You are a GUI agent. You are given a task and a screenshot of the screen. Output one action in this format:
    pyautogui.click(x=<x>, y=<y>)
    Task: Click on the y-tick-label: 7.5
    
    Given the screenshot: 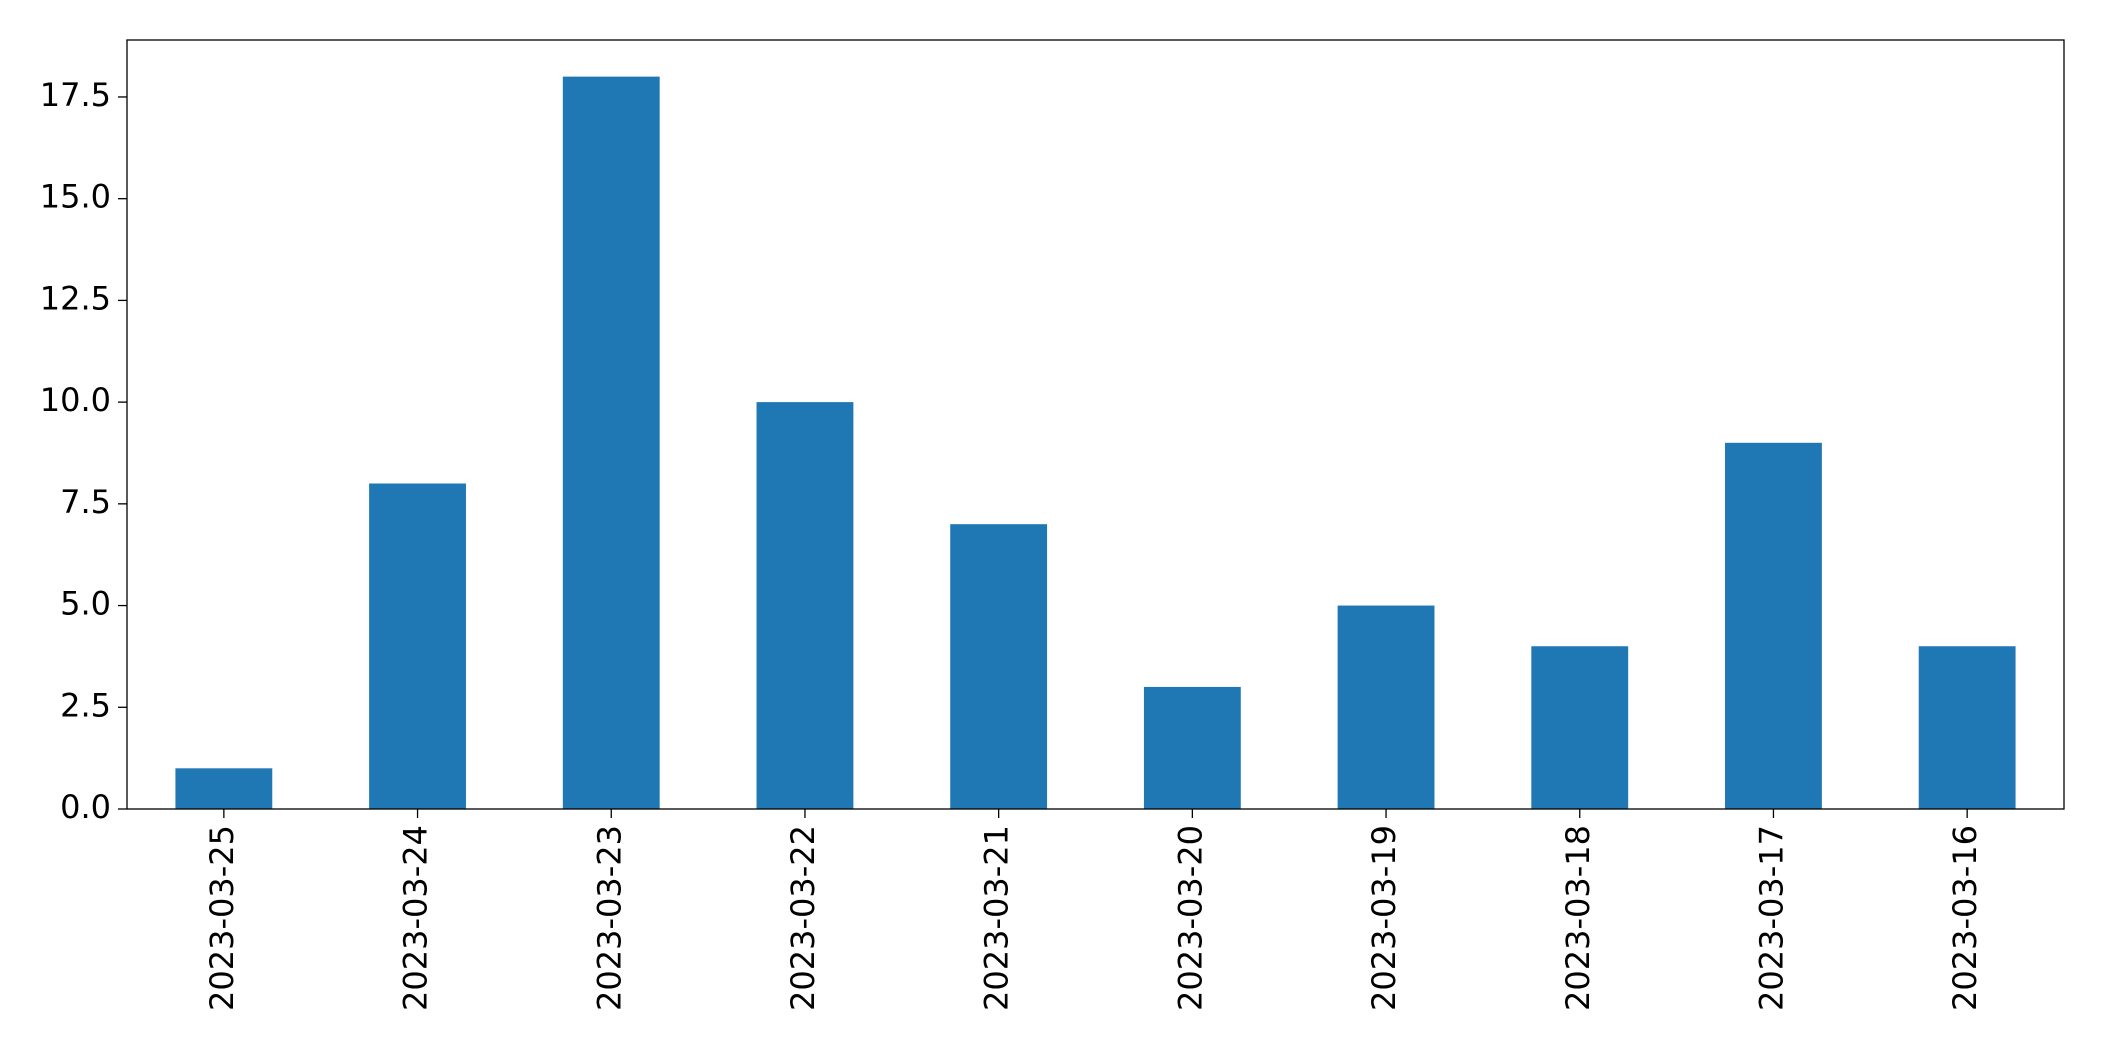 What is the action you would take?
    pyautogui.click(x=85, y=502)
    